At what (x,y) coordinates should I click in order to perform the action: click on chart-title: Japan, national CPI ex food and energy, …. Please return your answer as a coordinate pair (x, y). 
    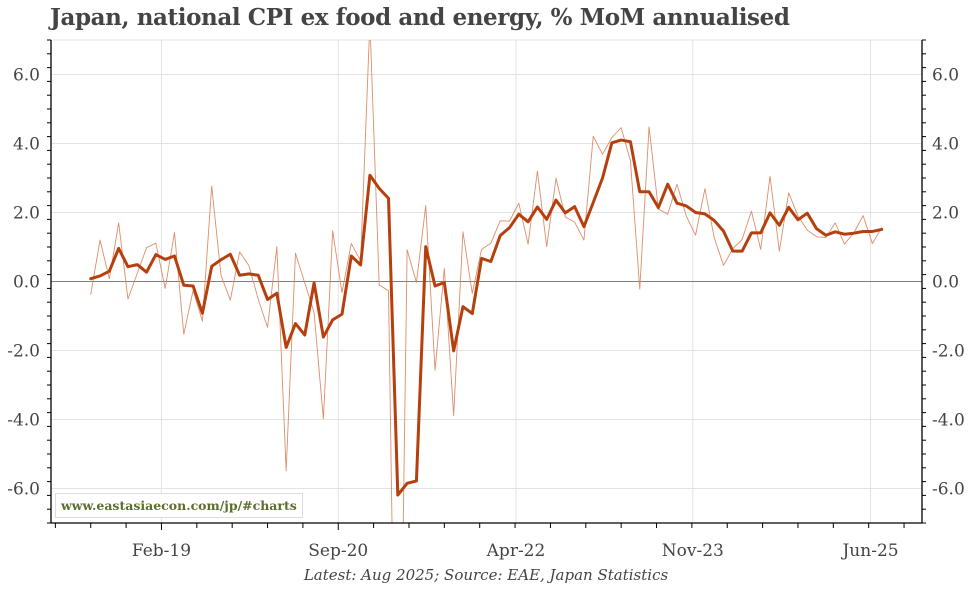
    Looking at the image, I should click on (420, 17).